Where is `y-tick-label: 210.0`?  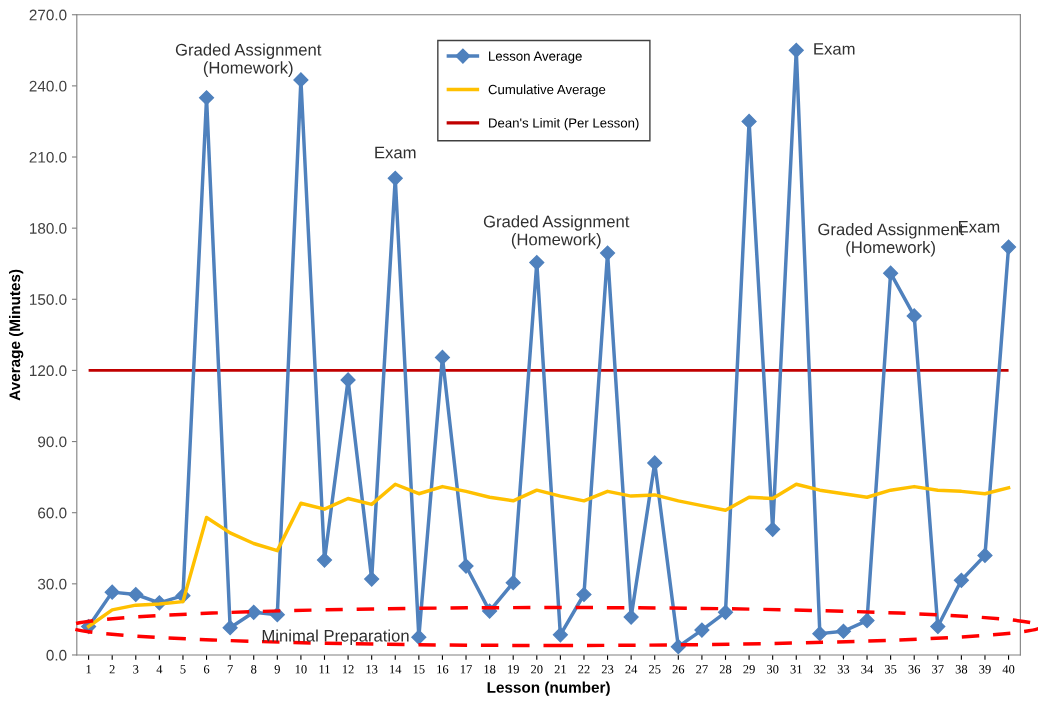
y-tick-label: 210.0 is located at coordinates (48, 157).